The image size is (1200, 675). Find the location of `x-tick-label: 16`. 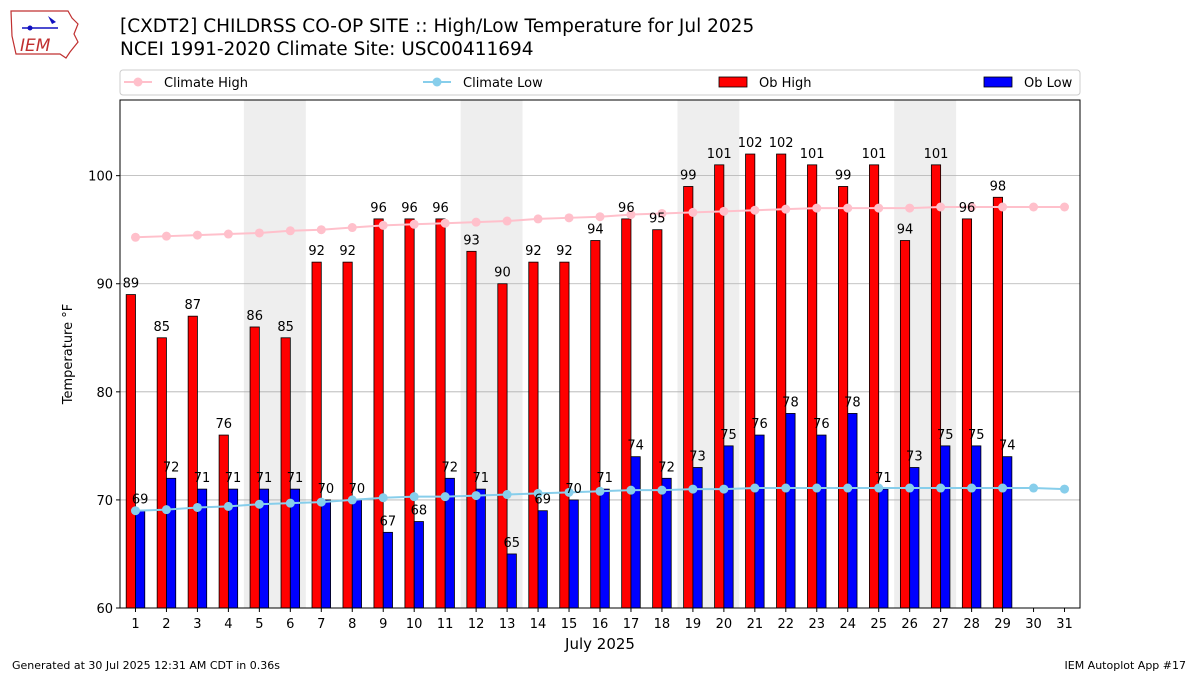

x-tick-label: 16 is located at coordinates (600, 624).